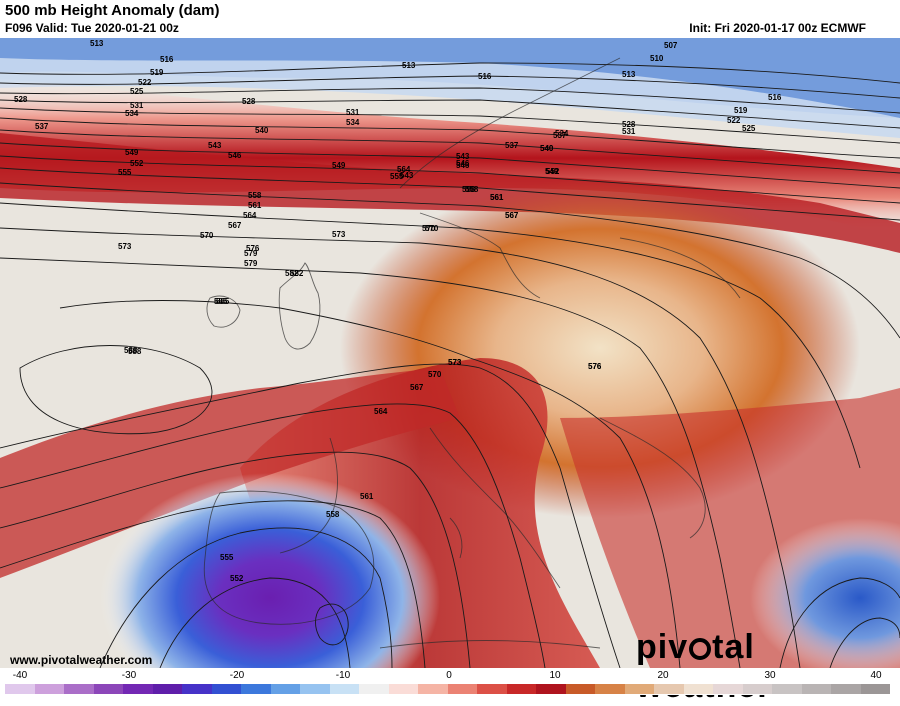 This screenshot has height=706, width=900. What do you see at coordinates (671, 45) in the screenshot?
I see `contour-label: 507` at bounding box center [671, 45].